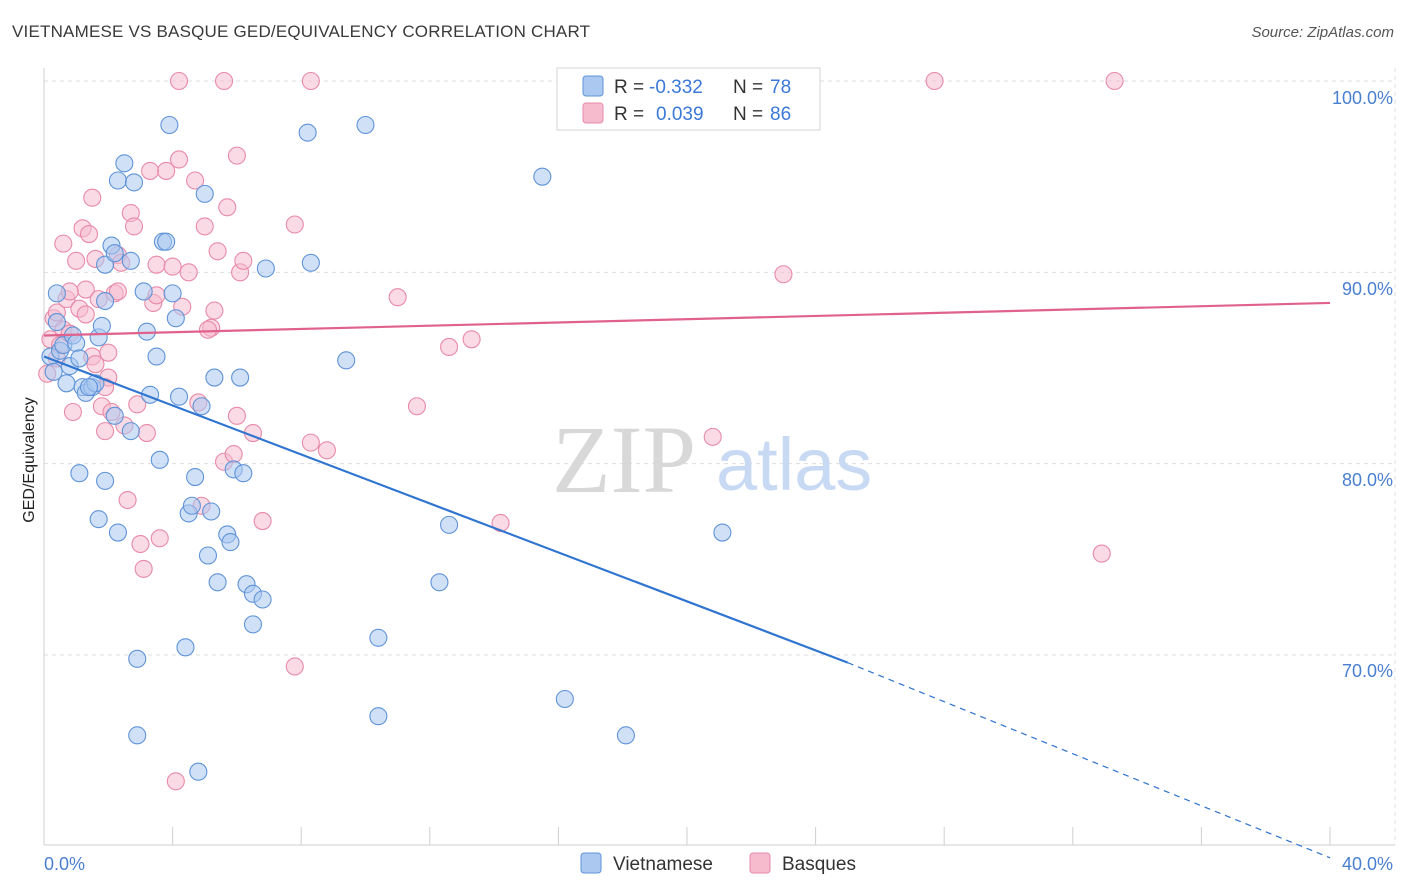 The image size is (1406, 892). Describe the element at coordinates (1362, 98) in the screenshot. I see `y-tick-label: 100.0%` at that location.